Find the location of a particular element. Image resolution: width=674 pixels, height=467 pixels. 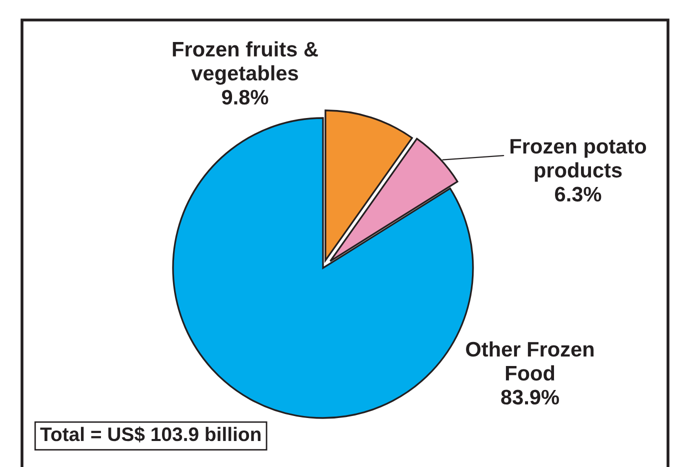

text: Total = US$ 103.9 billion is located at coordinates (150, 434).